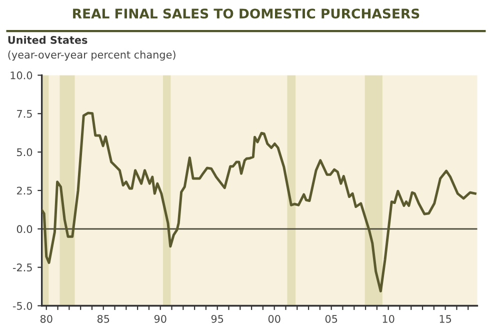  What do you see at coordinates (446, 319) in the screenshot?
I see `x-tick-label: 15` at bounding box center [446, 319].